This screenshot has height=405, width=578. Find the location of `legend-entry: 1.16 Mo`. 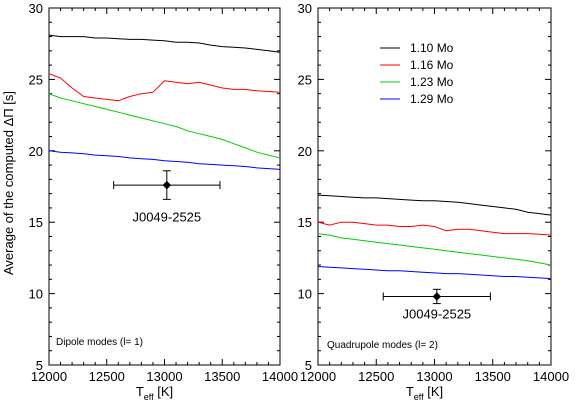

legend-entry: 1.16 Mo is located at coordinates (432, 65).